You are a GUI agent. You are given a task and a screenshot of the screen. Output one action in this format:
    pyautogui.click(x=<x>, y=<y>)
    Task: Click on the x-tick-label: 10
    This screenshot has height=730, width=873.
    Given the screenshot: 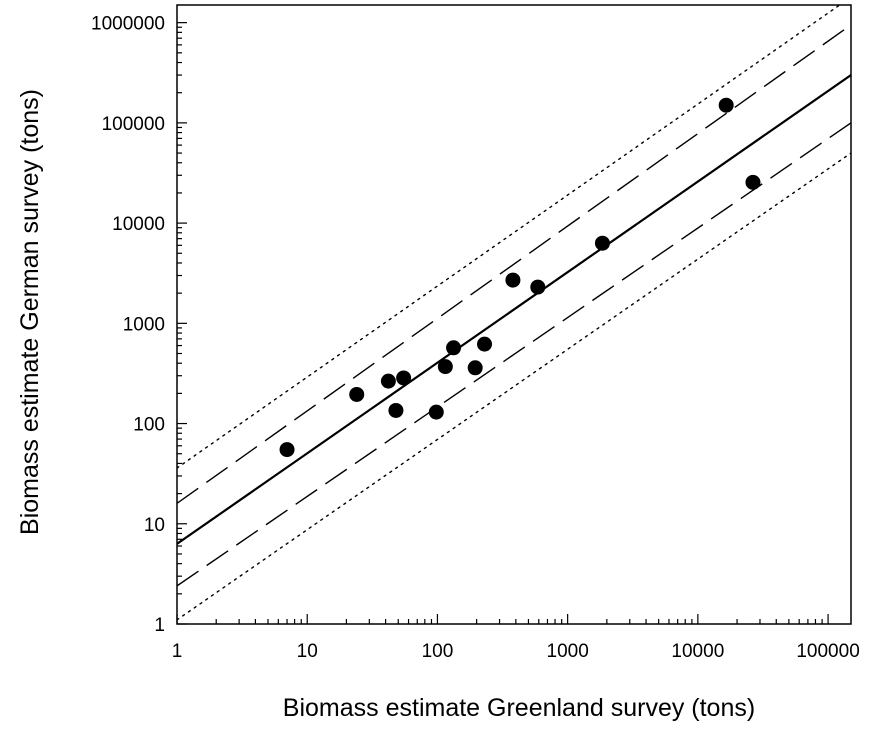 What is the action you would take?
    pyautogui.click(x=307, y=651)
    